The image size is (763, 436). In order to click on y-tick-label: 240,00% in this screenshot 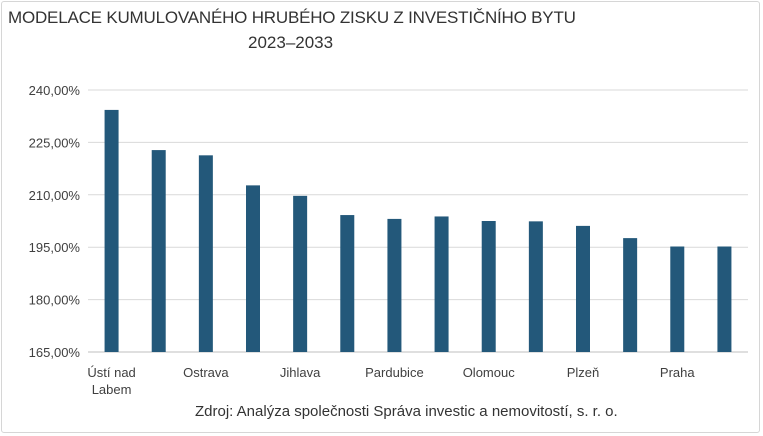, I will do `click(55, 90)`.